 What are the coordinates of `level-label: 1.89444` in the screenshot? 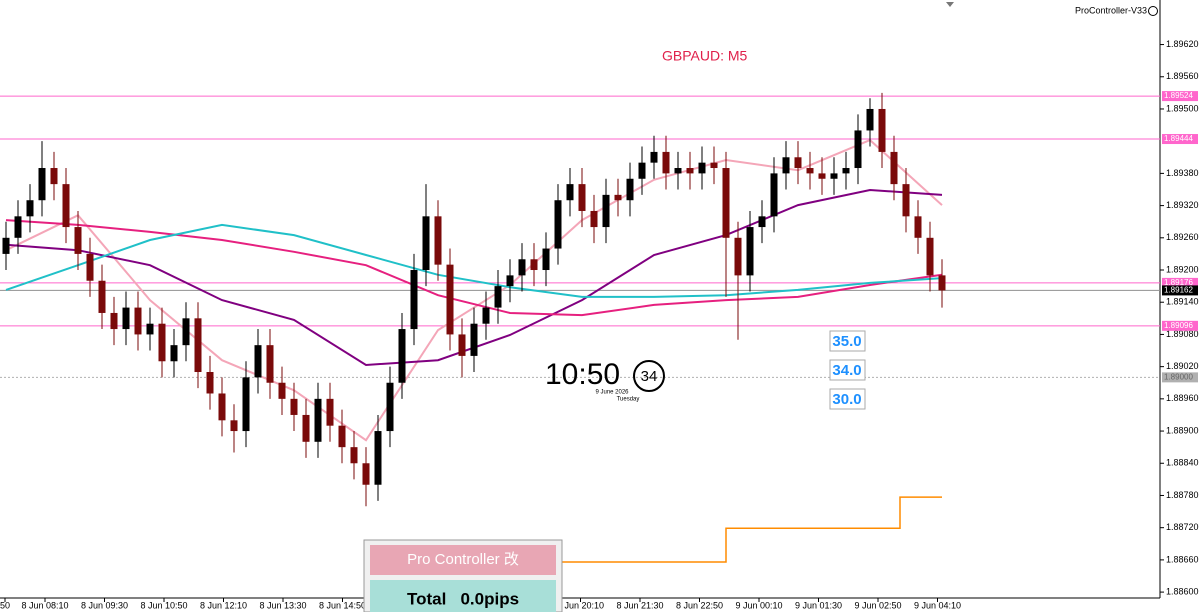 It's located at (1178, 138).